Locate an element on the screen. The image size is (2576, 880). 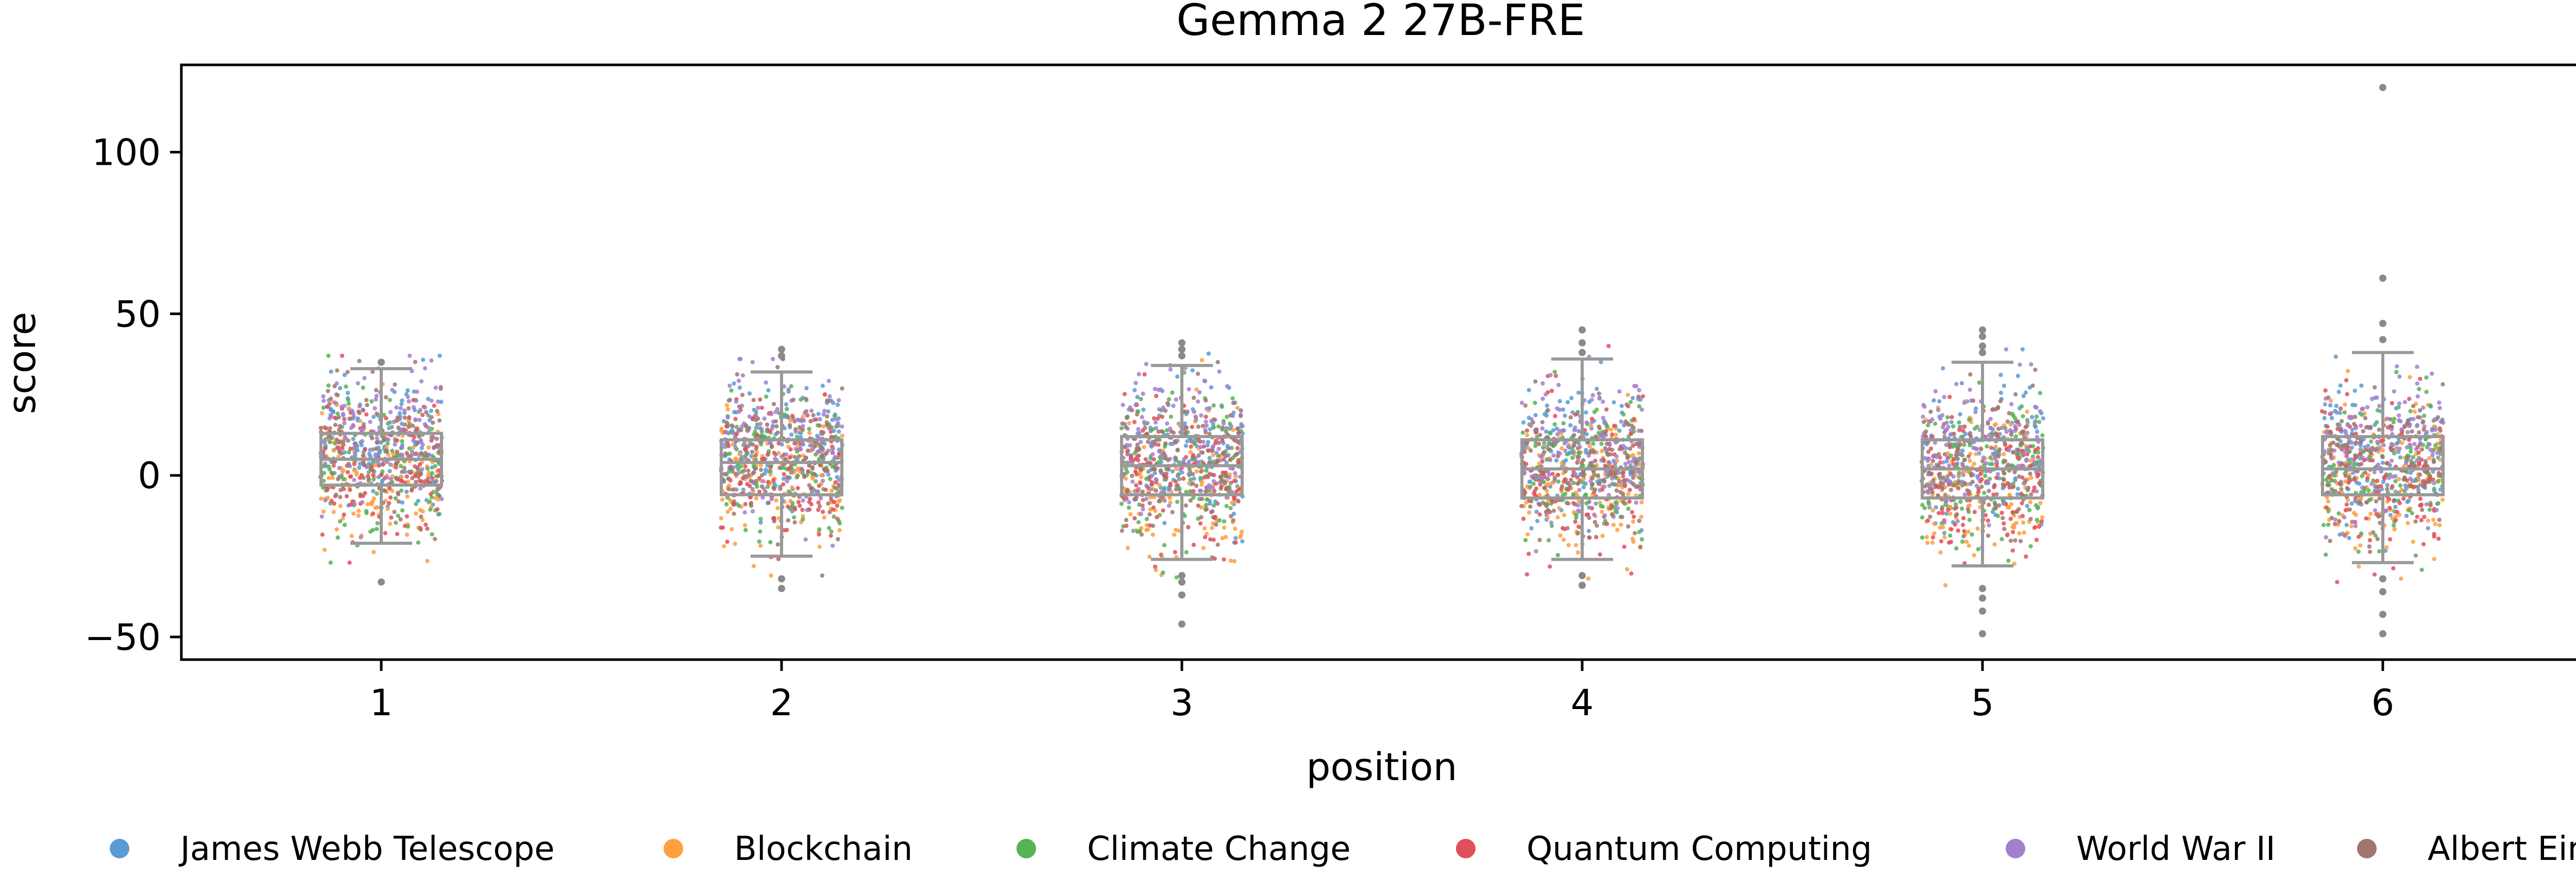
legend-entry: Climate Change is located at coordinates (1183, 849).